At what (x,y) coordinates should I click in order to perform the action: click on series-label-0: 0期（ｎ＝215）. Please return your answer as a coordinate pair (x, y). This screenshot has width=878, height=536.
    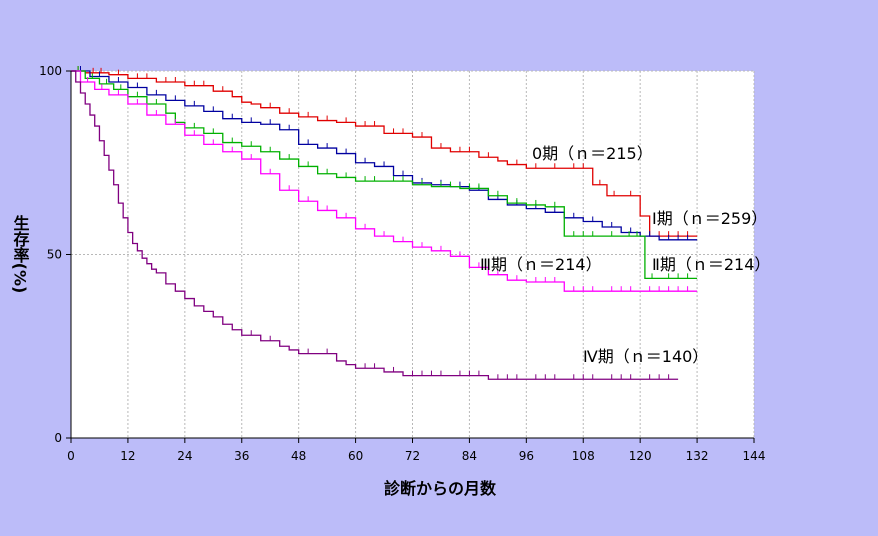
    Looking at the image, I should click on (592, 153).